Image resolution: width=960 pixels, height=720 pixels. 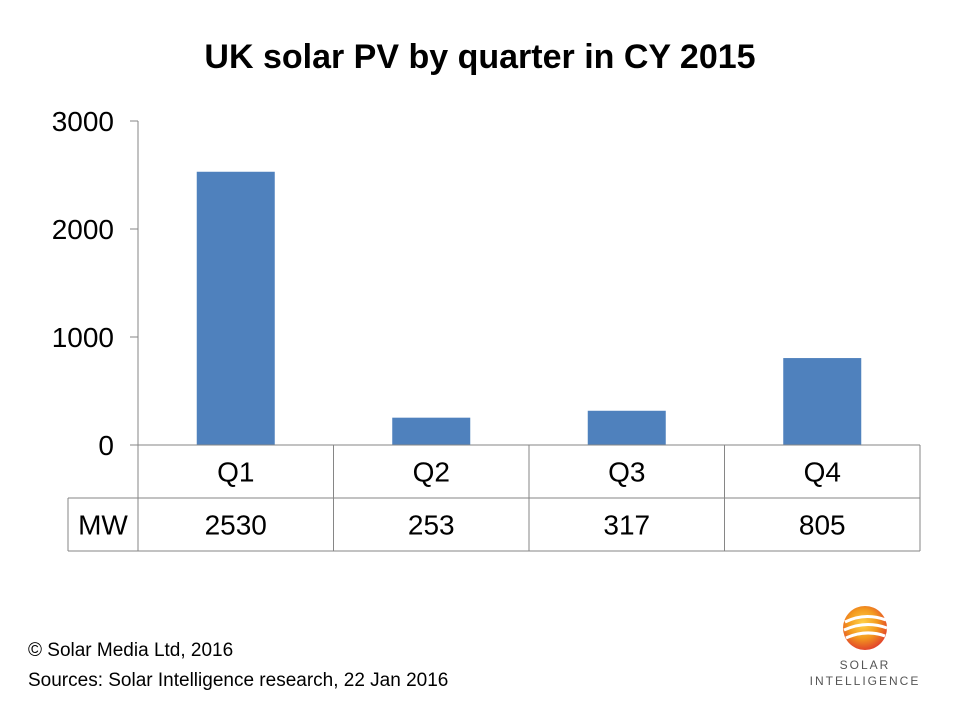 What do you see at coordinates (822, 525) in the screenshot?
I see `data-table-value: 805` at bounding box center [822, 525].